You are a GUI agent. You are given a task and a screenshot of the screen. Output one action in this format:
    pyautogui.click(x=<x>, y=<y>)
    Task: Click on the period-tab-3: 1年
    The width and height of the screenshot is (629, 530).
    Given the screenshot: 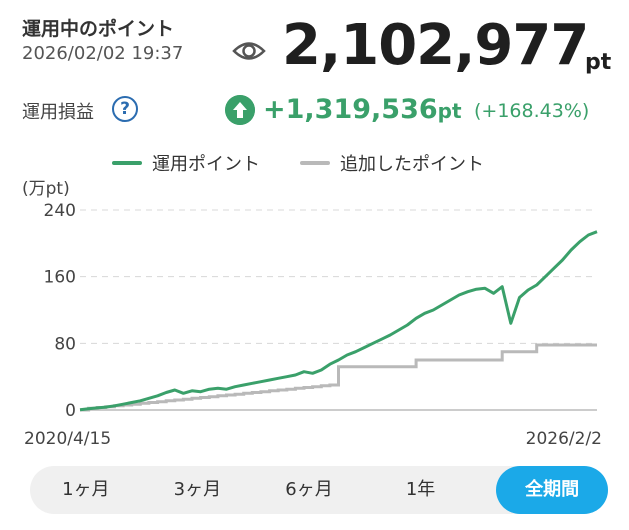 What is the action you would take?
    pyautogui.click(x=420, y=489)
    